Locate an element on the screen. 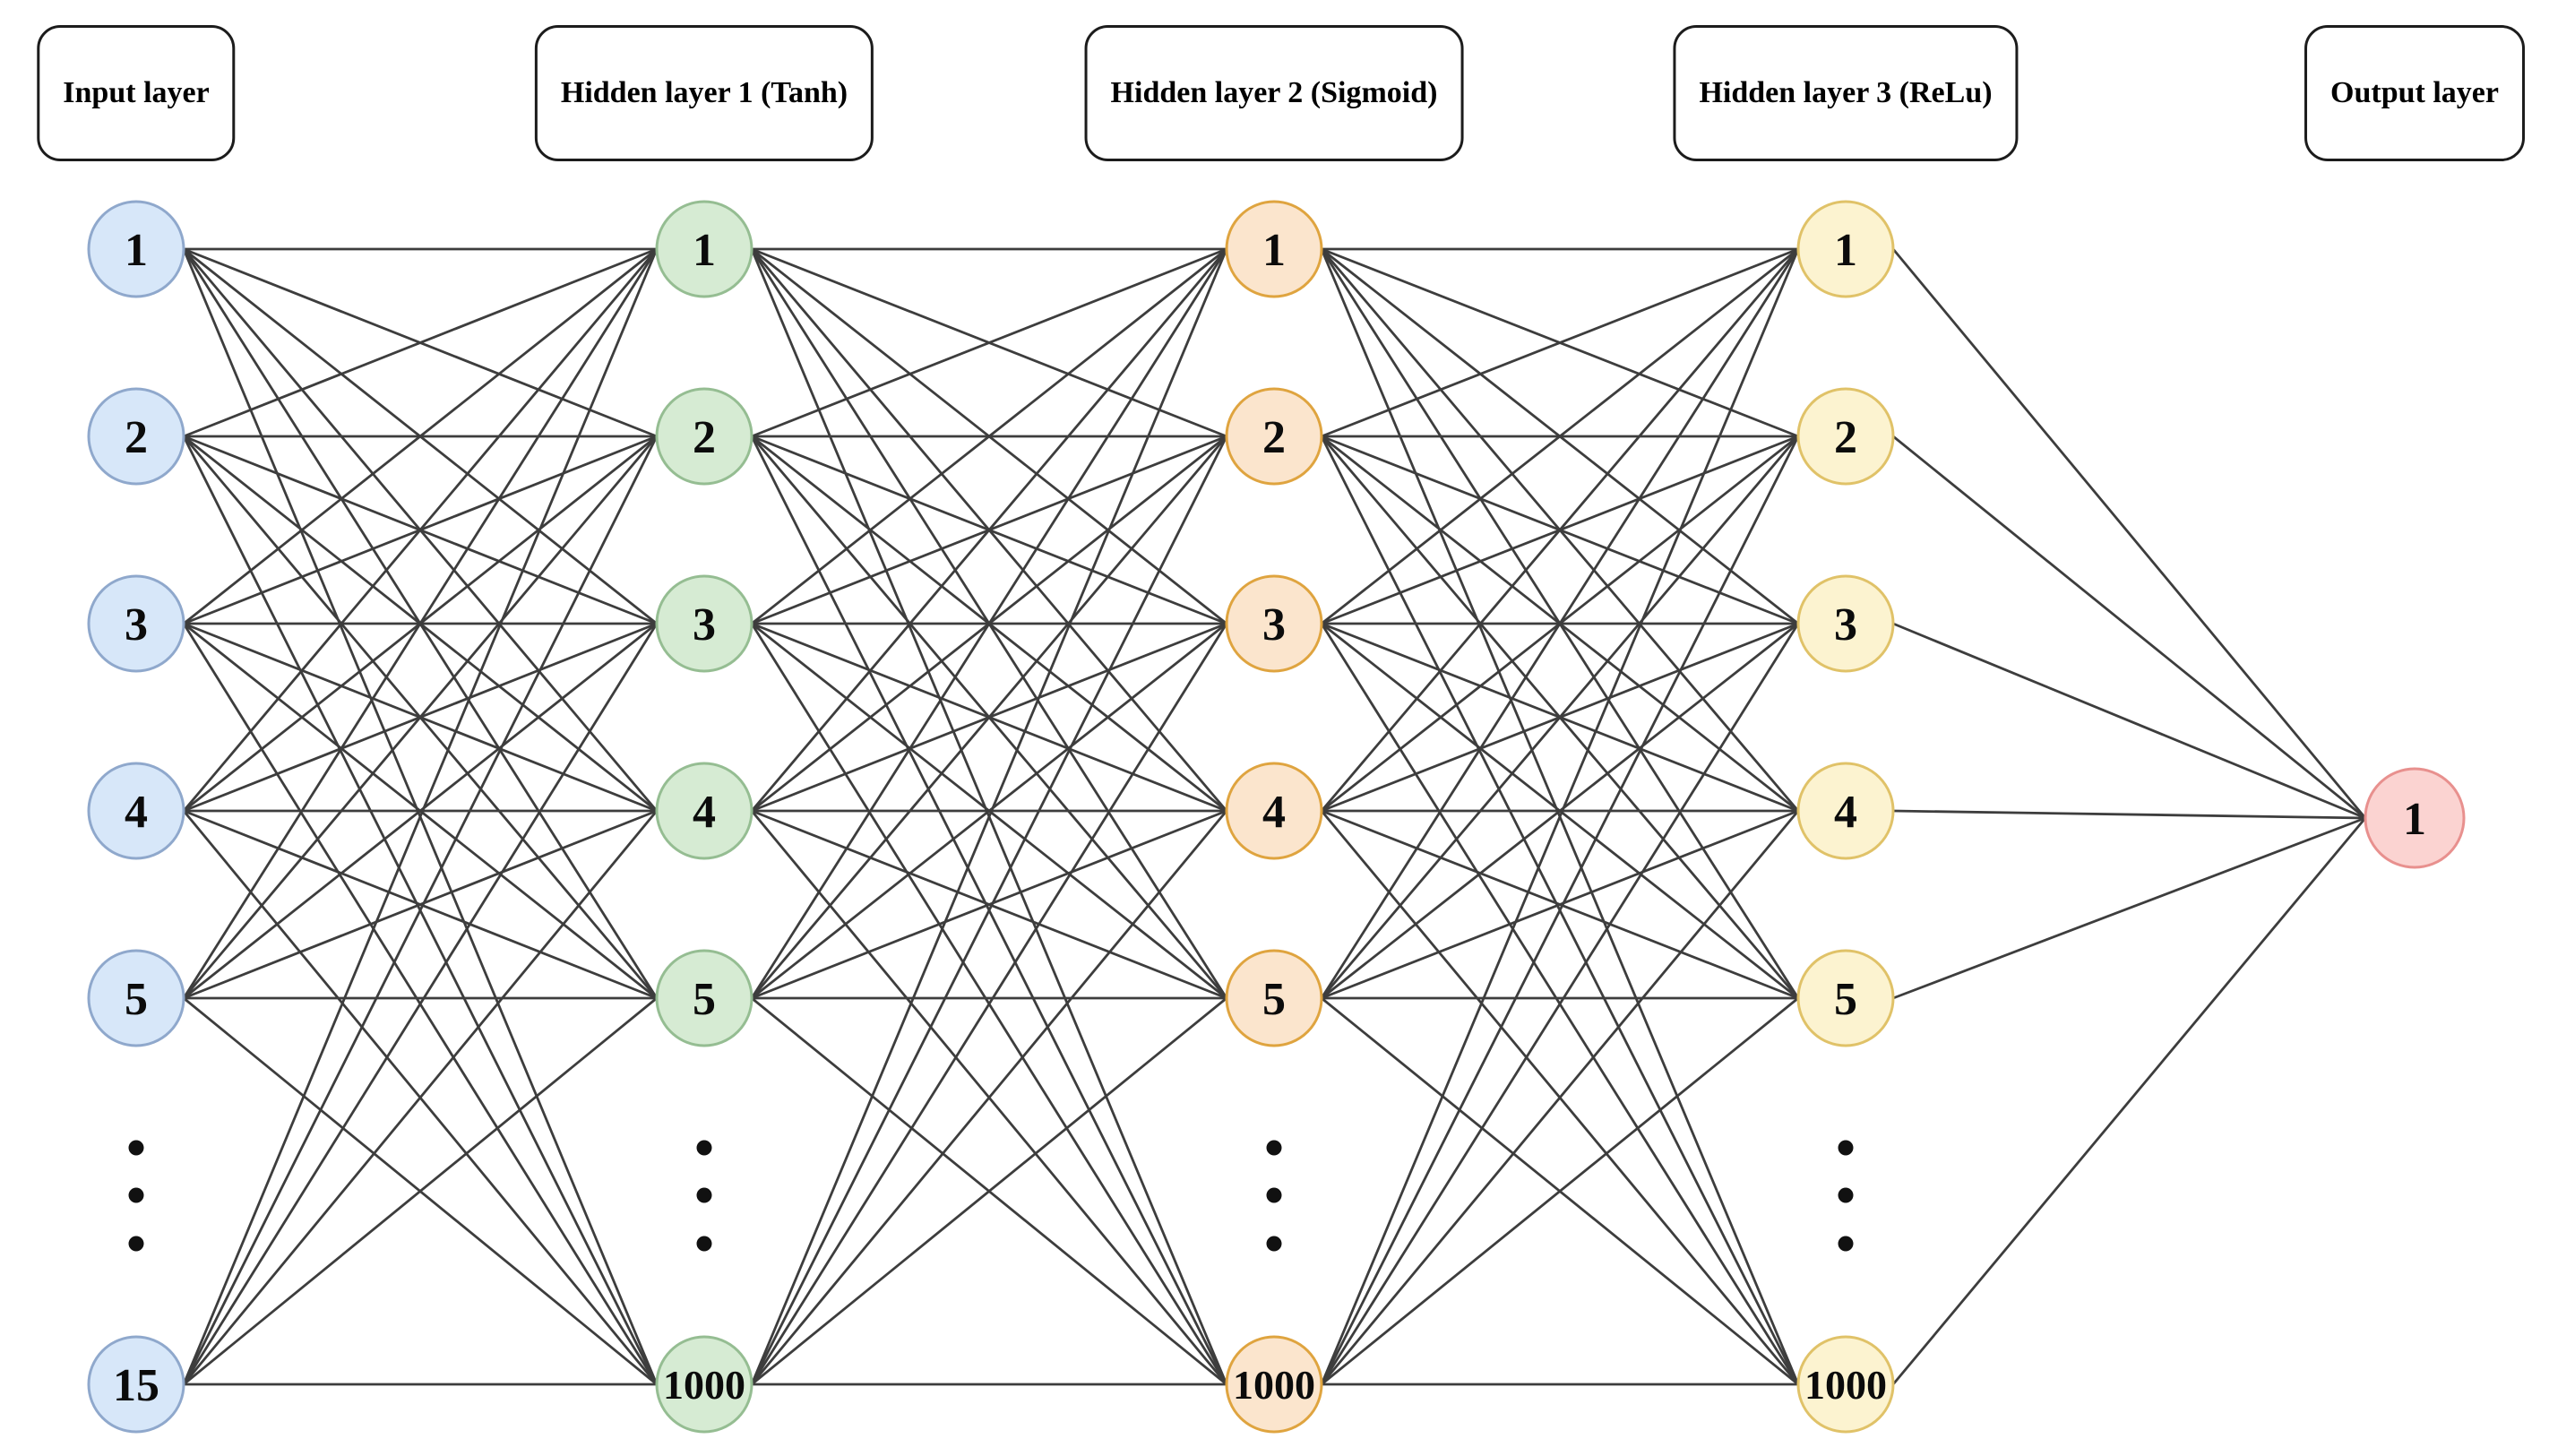 This screenshot has height=1456, width=2549. node-label-hidden2-1000: 1000 is located at coordinates (1274, 1385).